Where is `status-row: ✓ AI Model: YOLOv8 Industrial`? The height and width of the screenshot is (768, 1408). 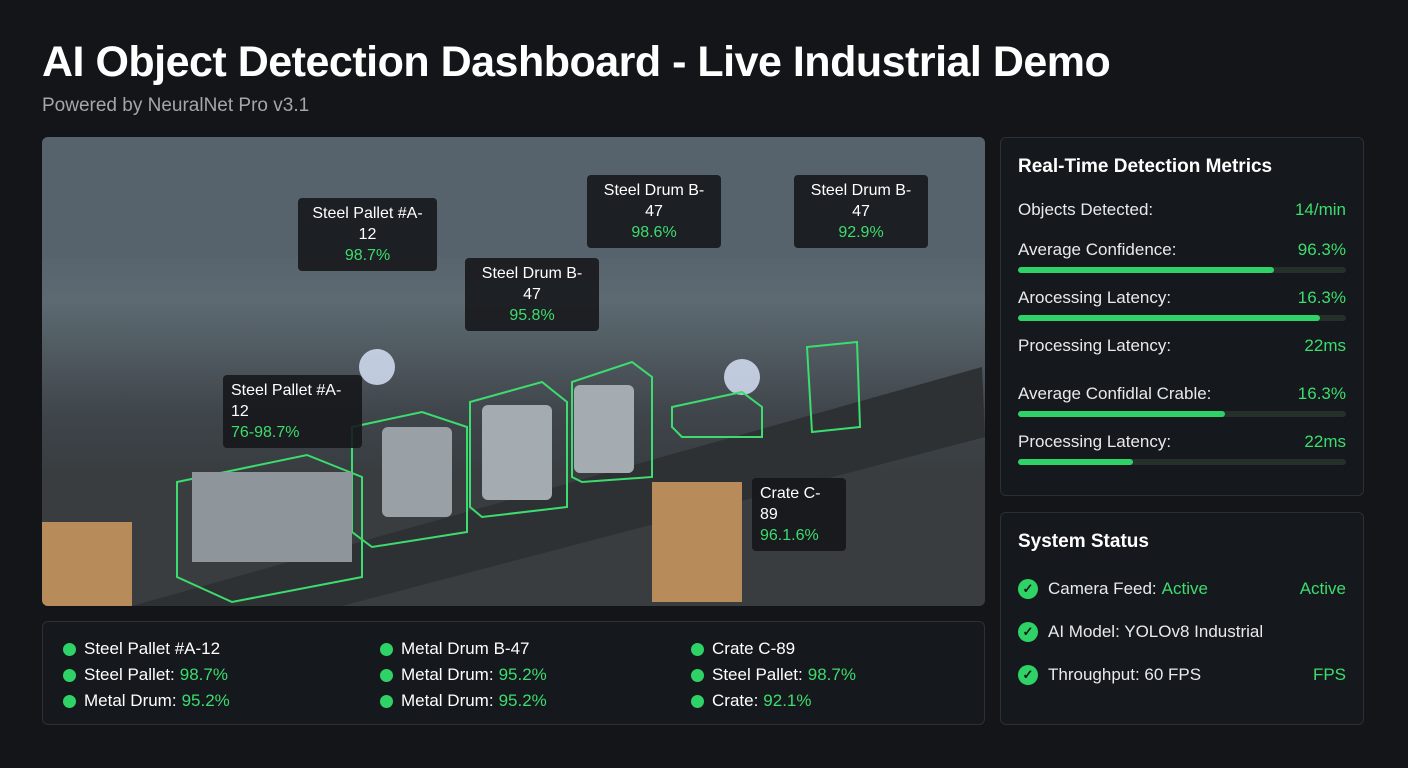
status-row: ✓ AI Model: YOLOv8 Industrial is located at coordinates (1182, 632).